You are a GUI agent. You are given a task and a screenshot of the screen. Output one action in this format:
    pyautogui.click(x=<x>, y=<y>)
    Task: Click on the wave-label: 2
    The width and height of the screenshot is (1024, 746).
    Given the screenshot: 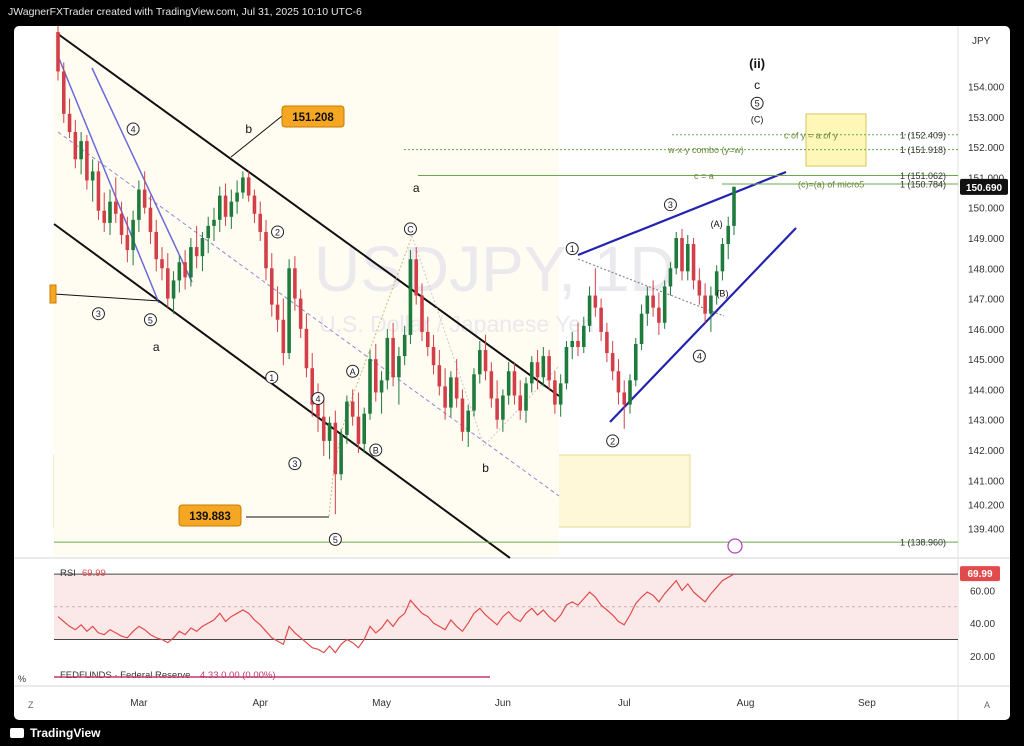 What is the action you would take?
    pyautogui.click(x=612, y=441)
    